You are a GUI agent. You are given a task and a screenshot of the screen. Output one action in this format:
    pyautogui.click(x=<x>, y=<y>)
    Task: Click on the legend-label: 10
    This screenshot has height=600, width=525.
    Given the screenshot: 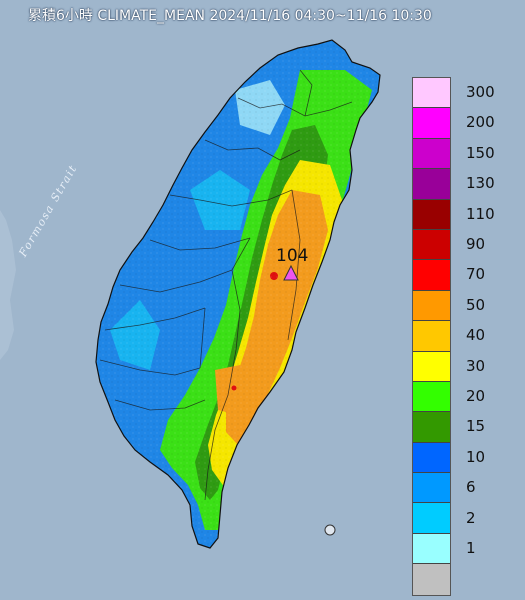 What is the action you would take?
    pyautogui.click(x=476, y=456)
    